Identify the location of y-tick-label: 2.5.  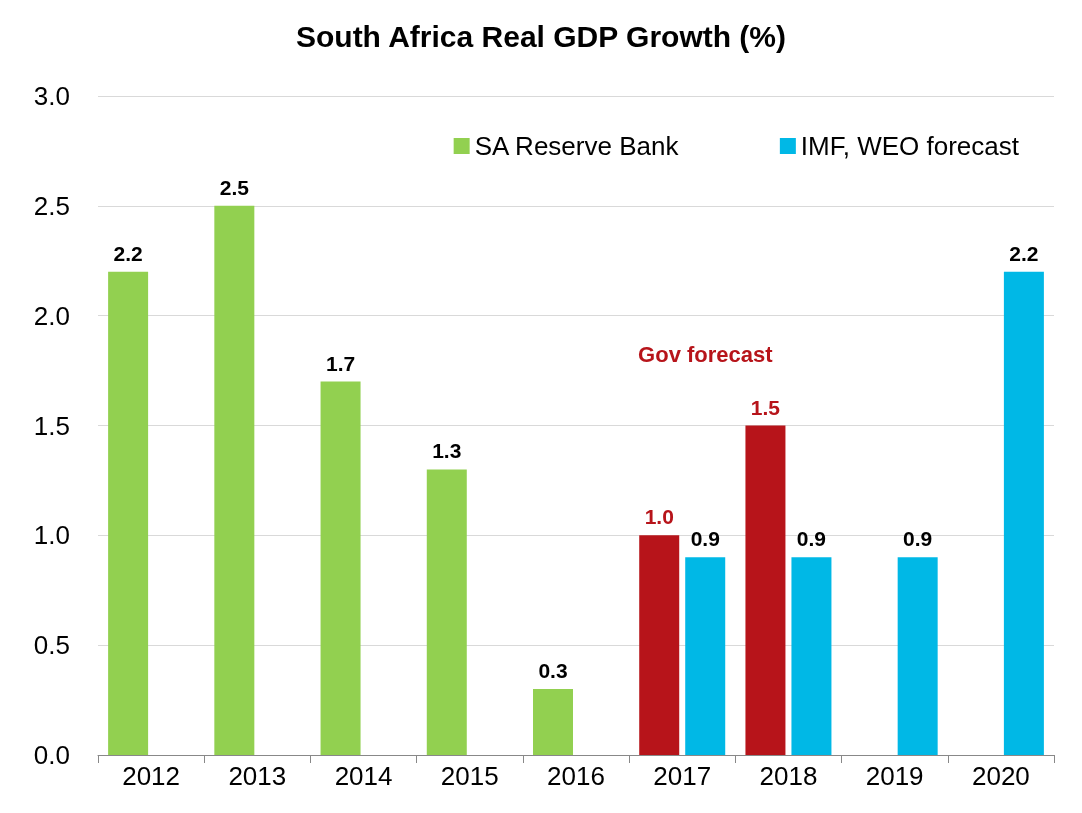
(51, 205).